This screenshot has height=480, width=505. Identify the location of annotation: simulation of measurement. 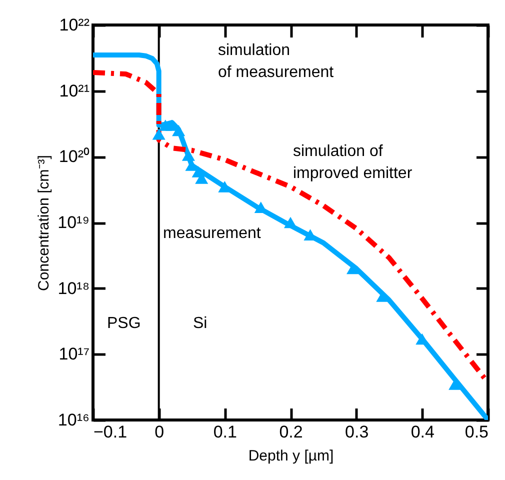
(276, 61).